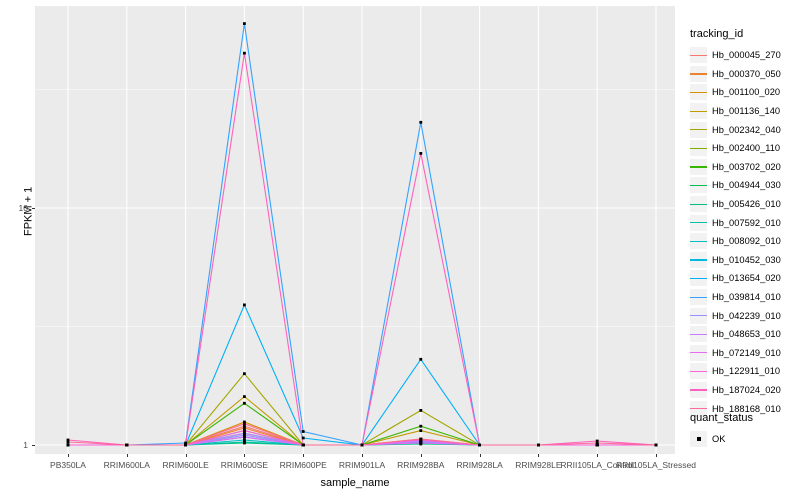 This screenshot has width=800, height=500. Describe the element at coordinates (421, 465) in the screenshot. I see `x-tick-label: RRIM928BA` at that location.